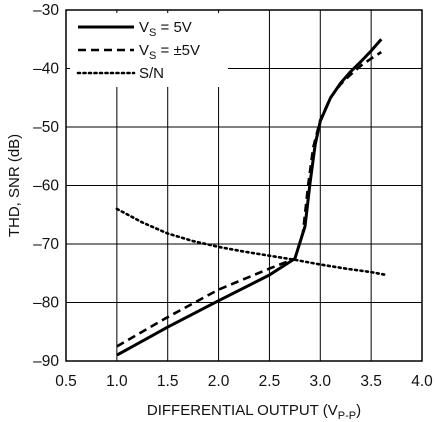 This screenshot has height=422, width=435. I want to click on x-tick-label: 4.0, so click(422, 381).